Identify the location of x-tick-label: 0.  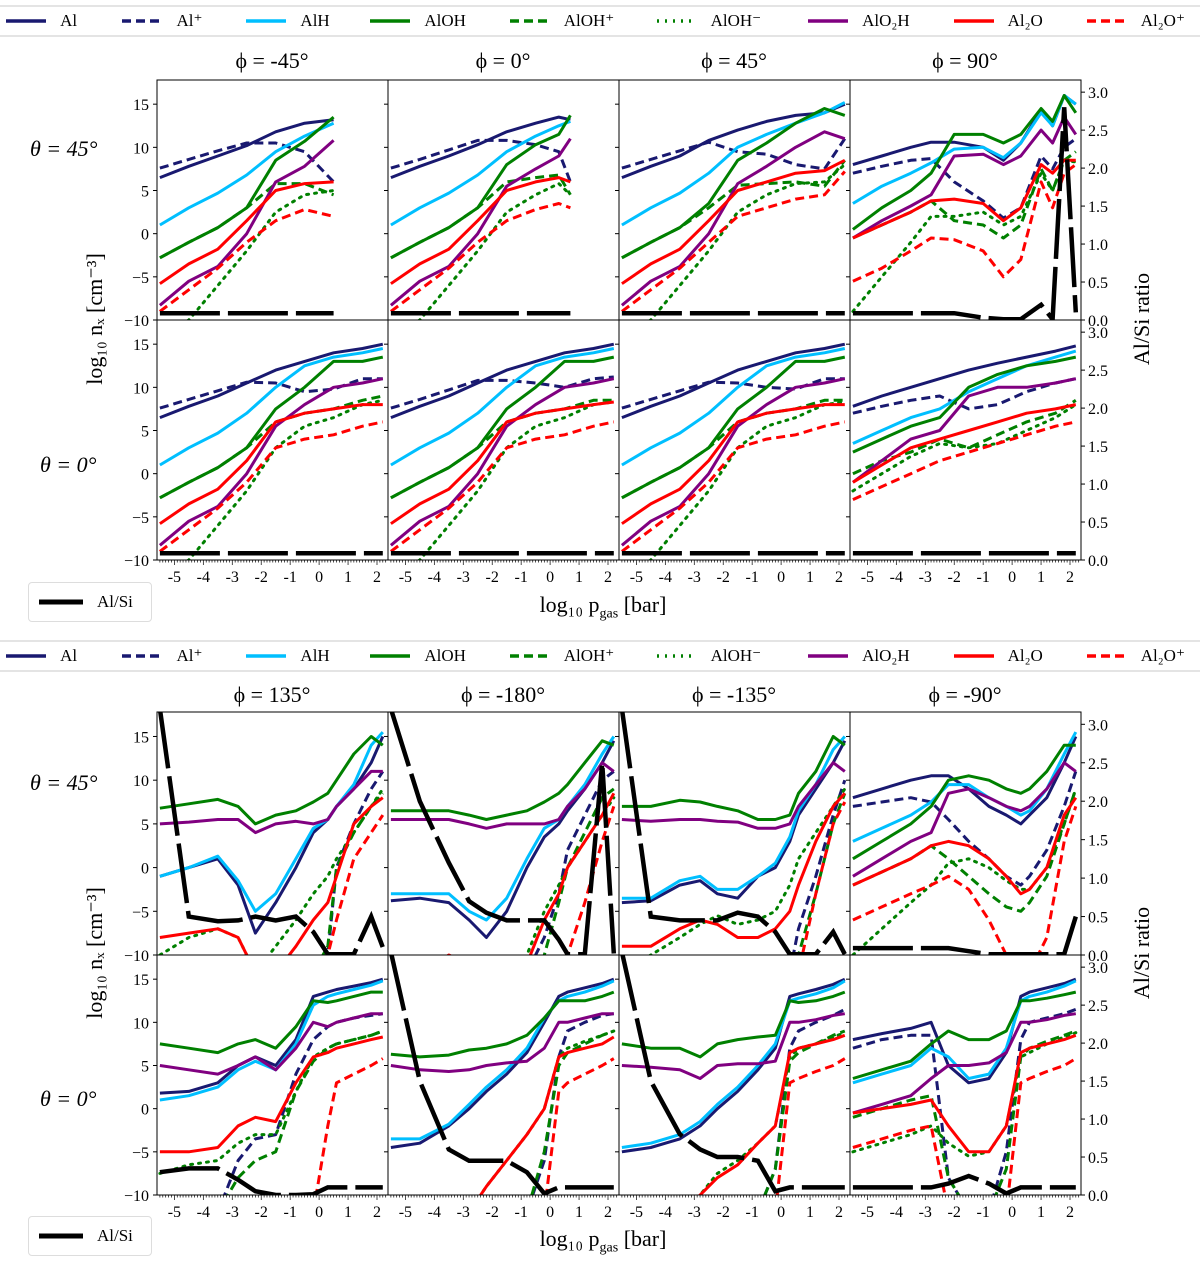
(550, 577).